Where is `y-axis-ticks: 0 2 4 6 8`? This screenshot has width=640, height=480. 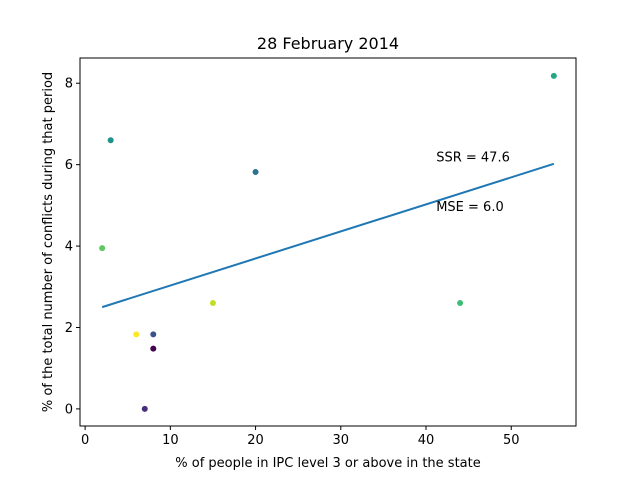 y-axis-ticks: 0 2 4 6 8 is located at coordinates (72, 247).